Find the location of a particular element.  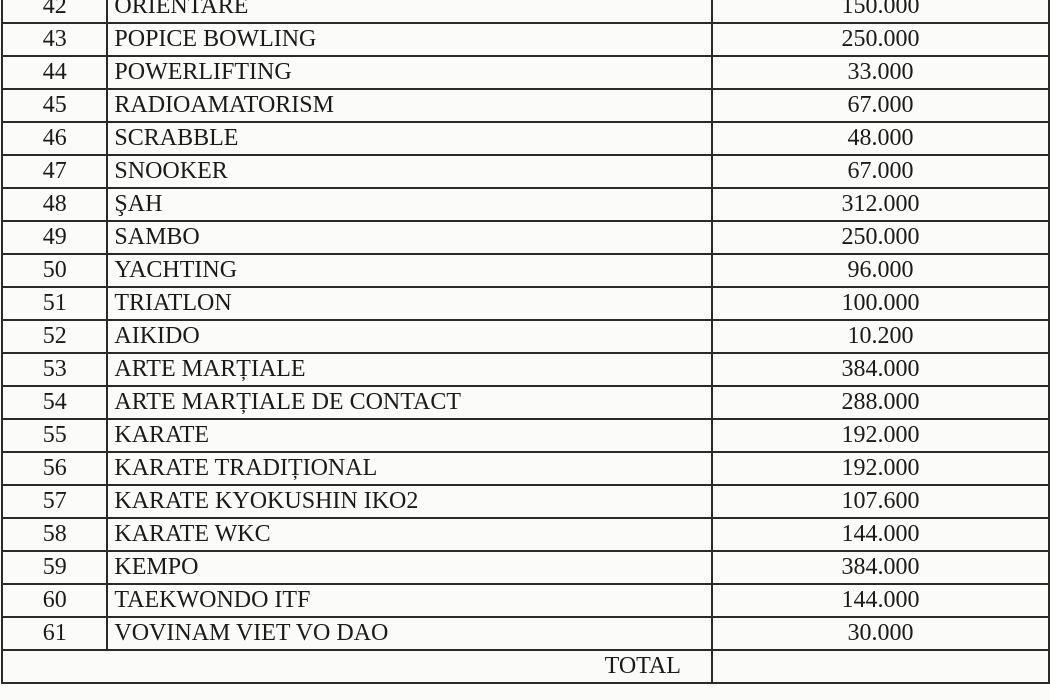

total-row: TOTAL is located at coordinates (525, 666).